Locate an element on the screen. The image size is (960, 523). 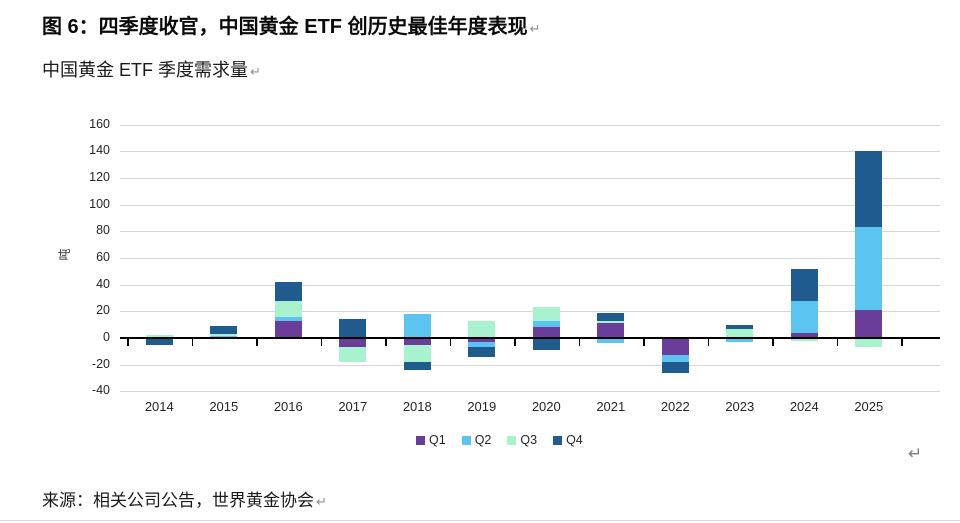
x-axis-label-2020: 2020 is located at coordinates (546, 406).